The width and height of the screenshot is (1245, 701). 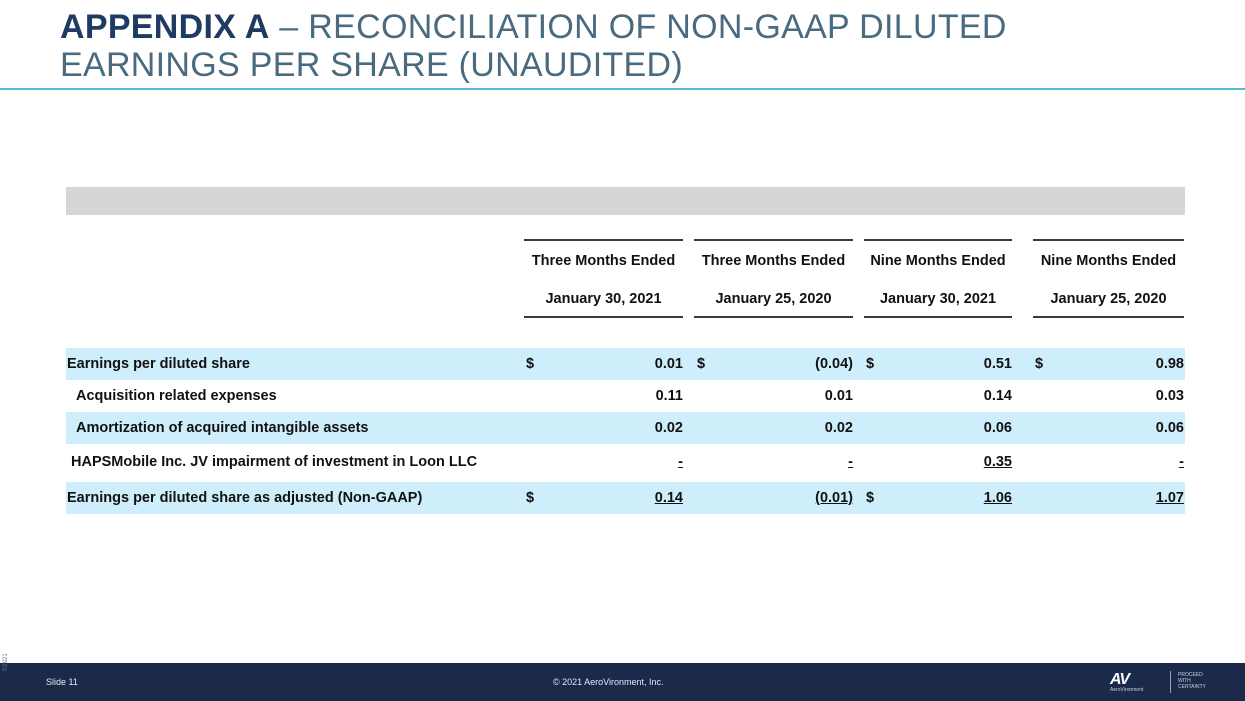 I want to click on cell-value: 1.06, so click(x=997, y=498).